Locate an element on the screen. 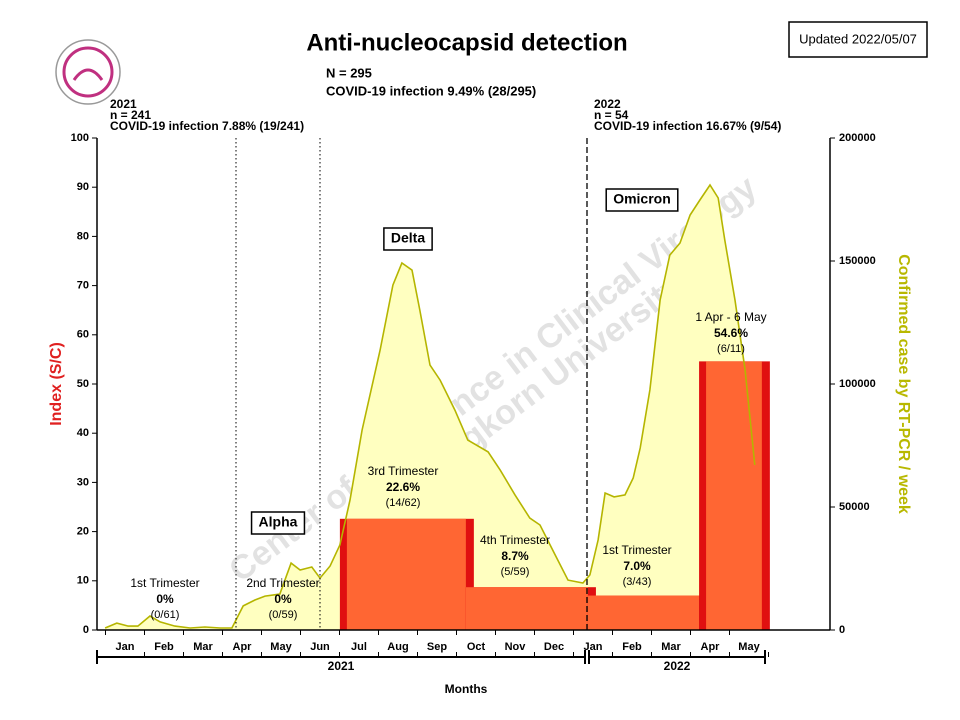  bar-count: (6/11) is located at coordinates (731, 349).